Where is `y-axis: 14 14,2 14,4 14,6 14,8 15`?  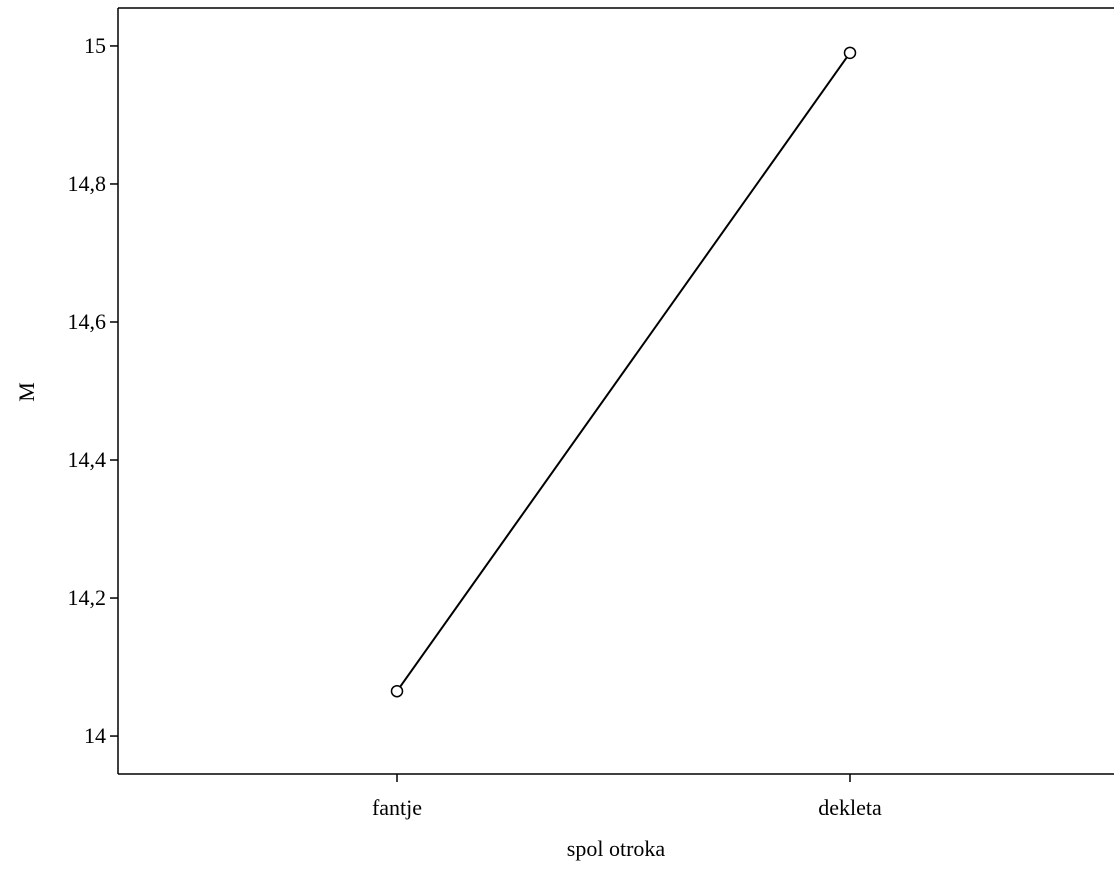
y-axis: 14 14,2 14,4 14,6 14,8 15 is located at coordinates (93, 390).